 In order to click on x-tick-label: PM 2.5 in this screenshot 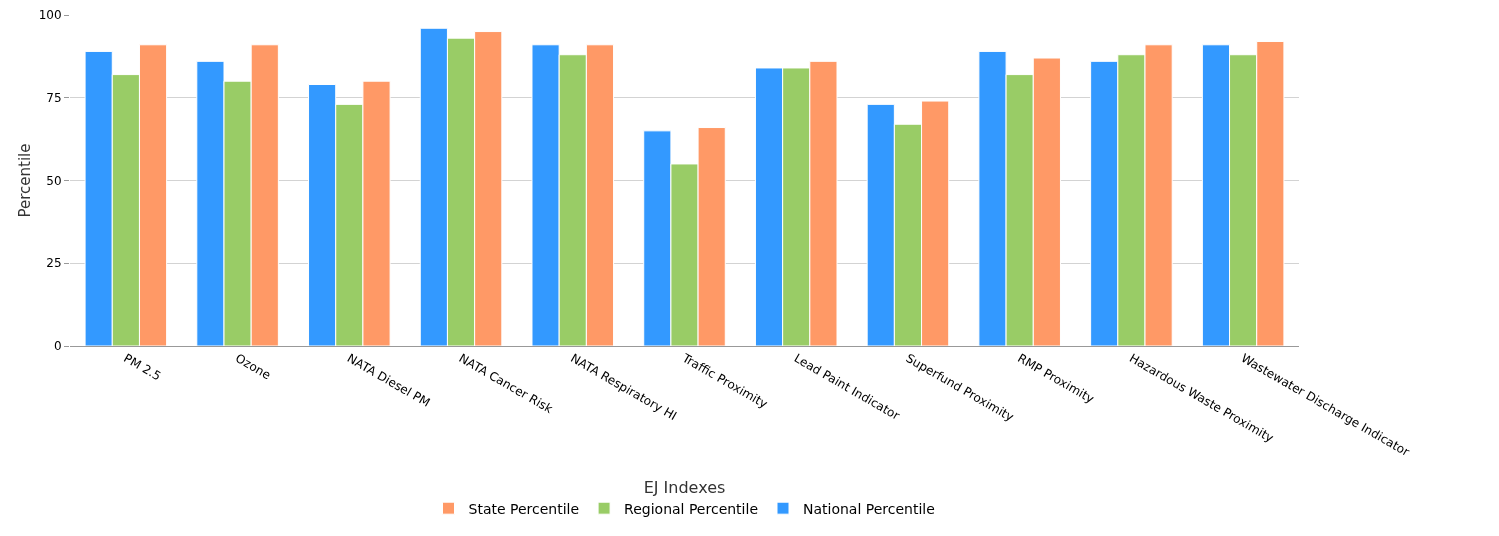, I will do `click(142, 367)`.